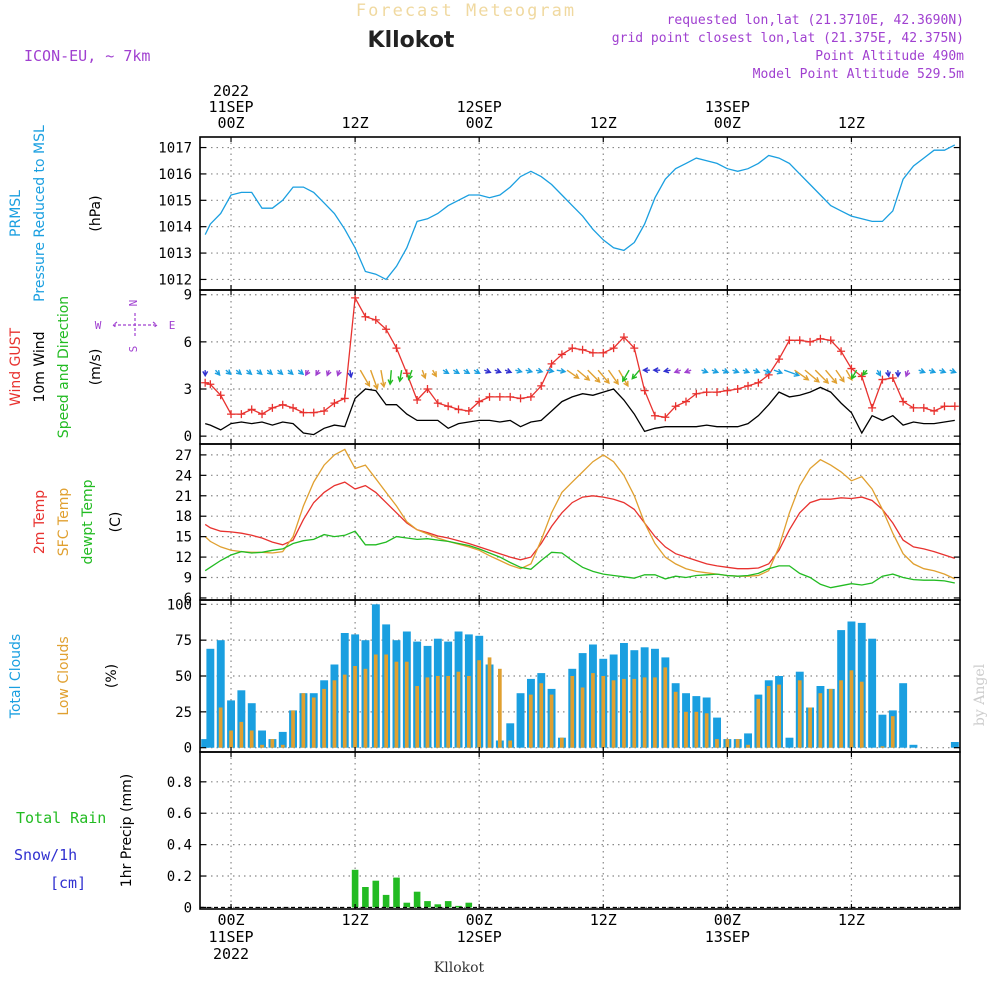  Describe the element at coordinates (175, 280) in the screenshot. I see `y-tick-label: 1012` at that location.